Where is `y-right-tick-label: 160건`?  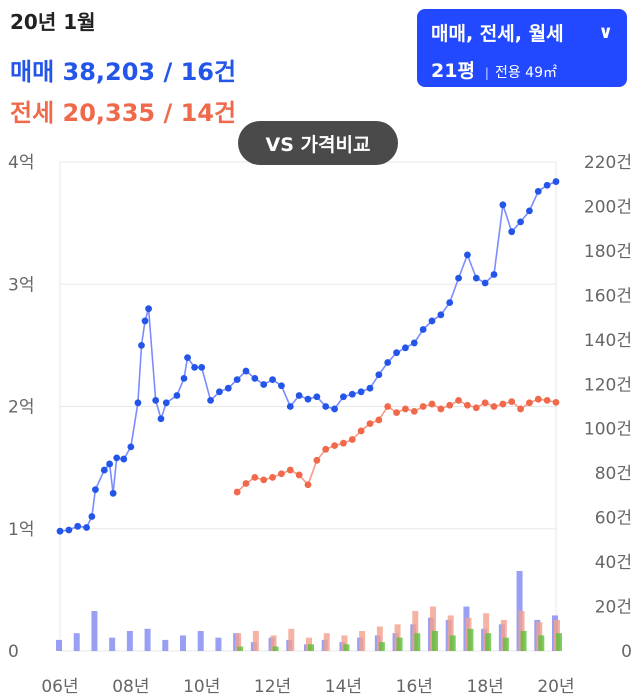
y-right-tick-label: 160건 is located at coordinates (608, 296).